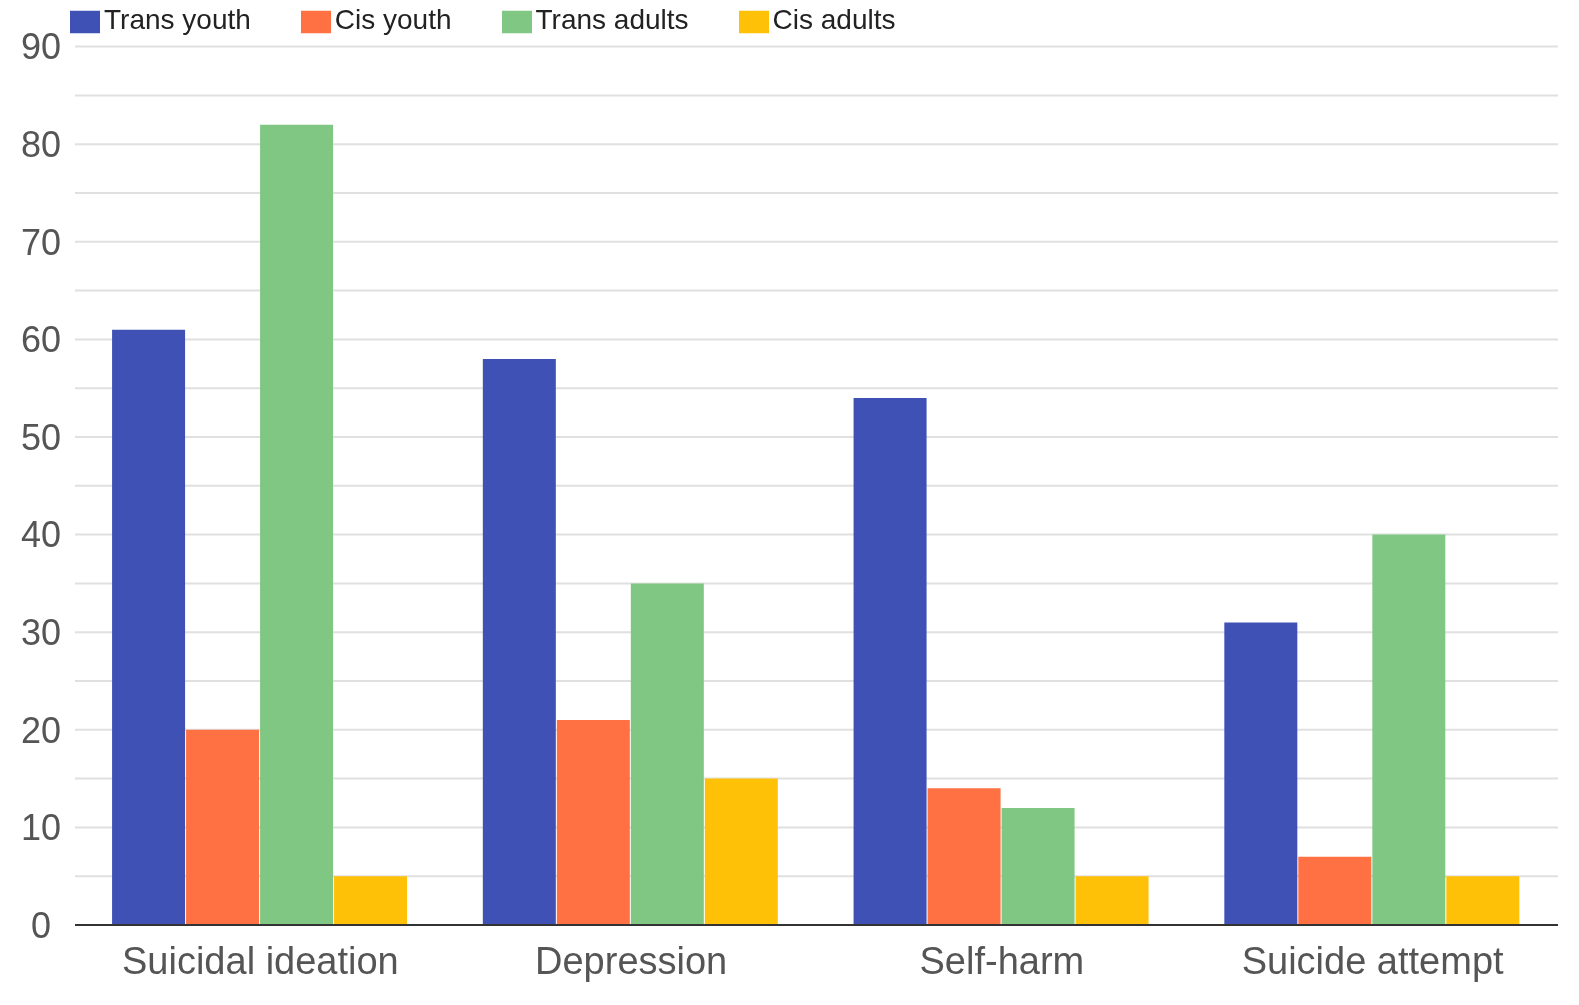 This screenshot has height=1005, width=1579. What do you see at coordinates (834, 19) in the screenshot?
I see `legend-label: Cis adults` at bounding box center [834, 19].